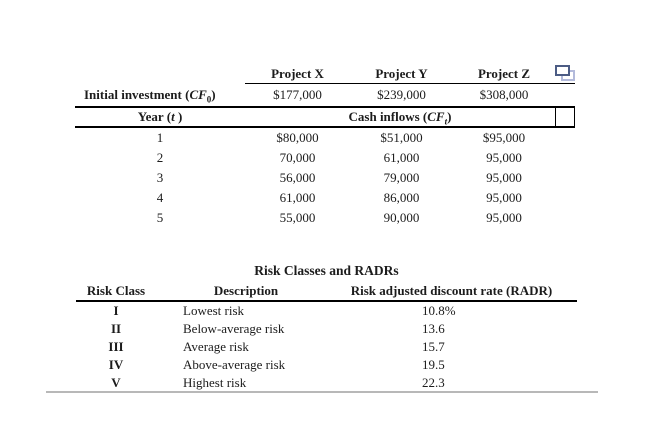 The height and width of the screenshot is (442, 647). Describe the element at coordinates (116, 382) in the screenshot. I see `cell-risk-class: V` at that location.